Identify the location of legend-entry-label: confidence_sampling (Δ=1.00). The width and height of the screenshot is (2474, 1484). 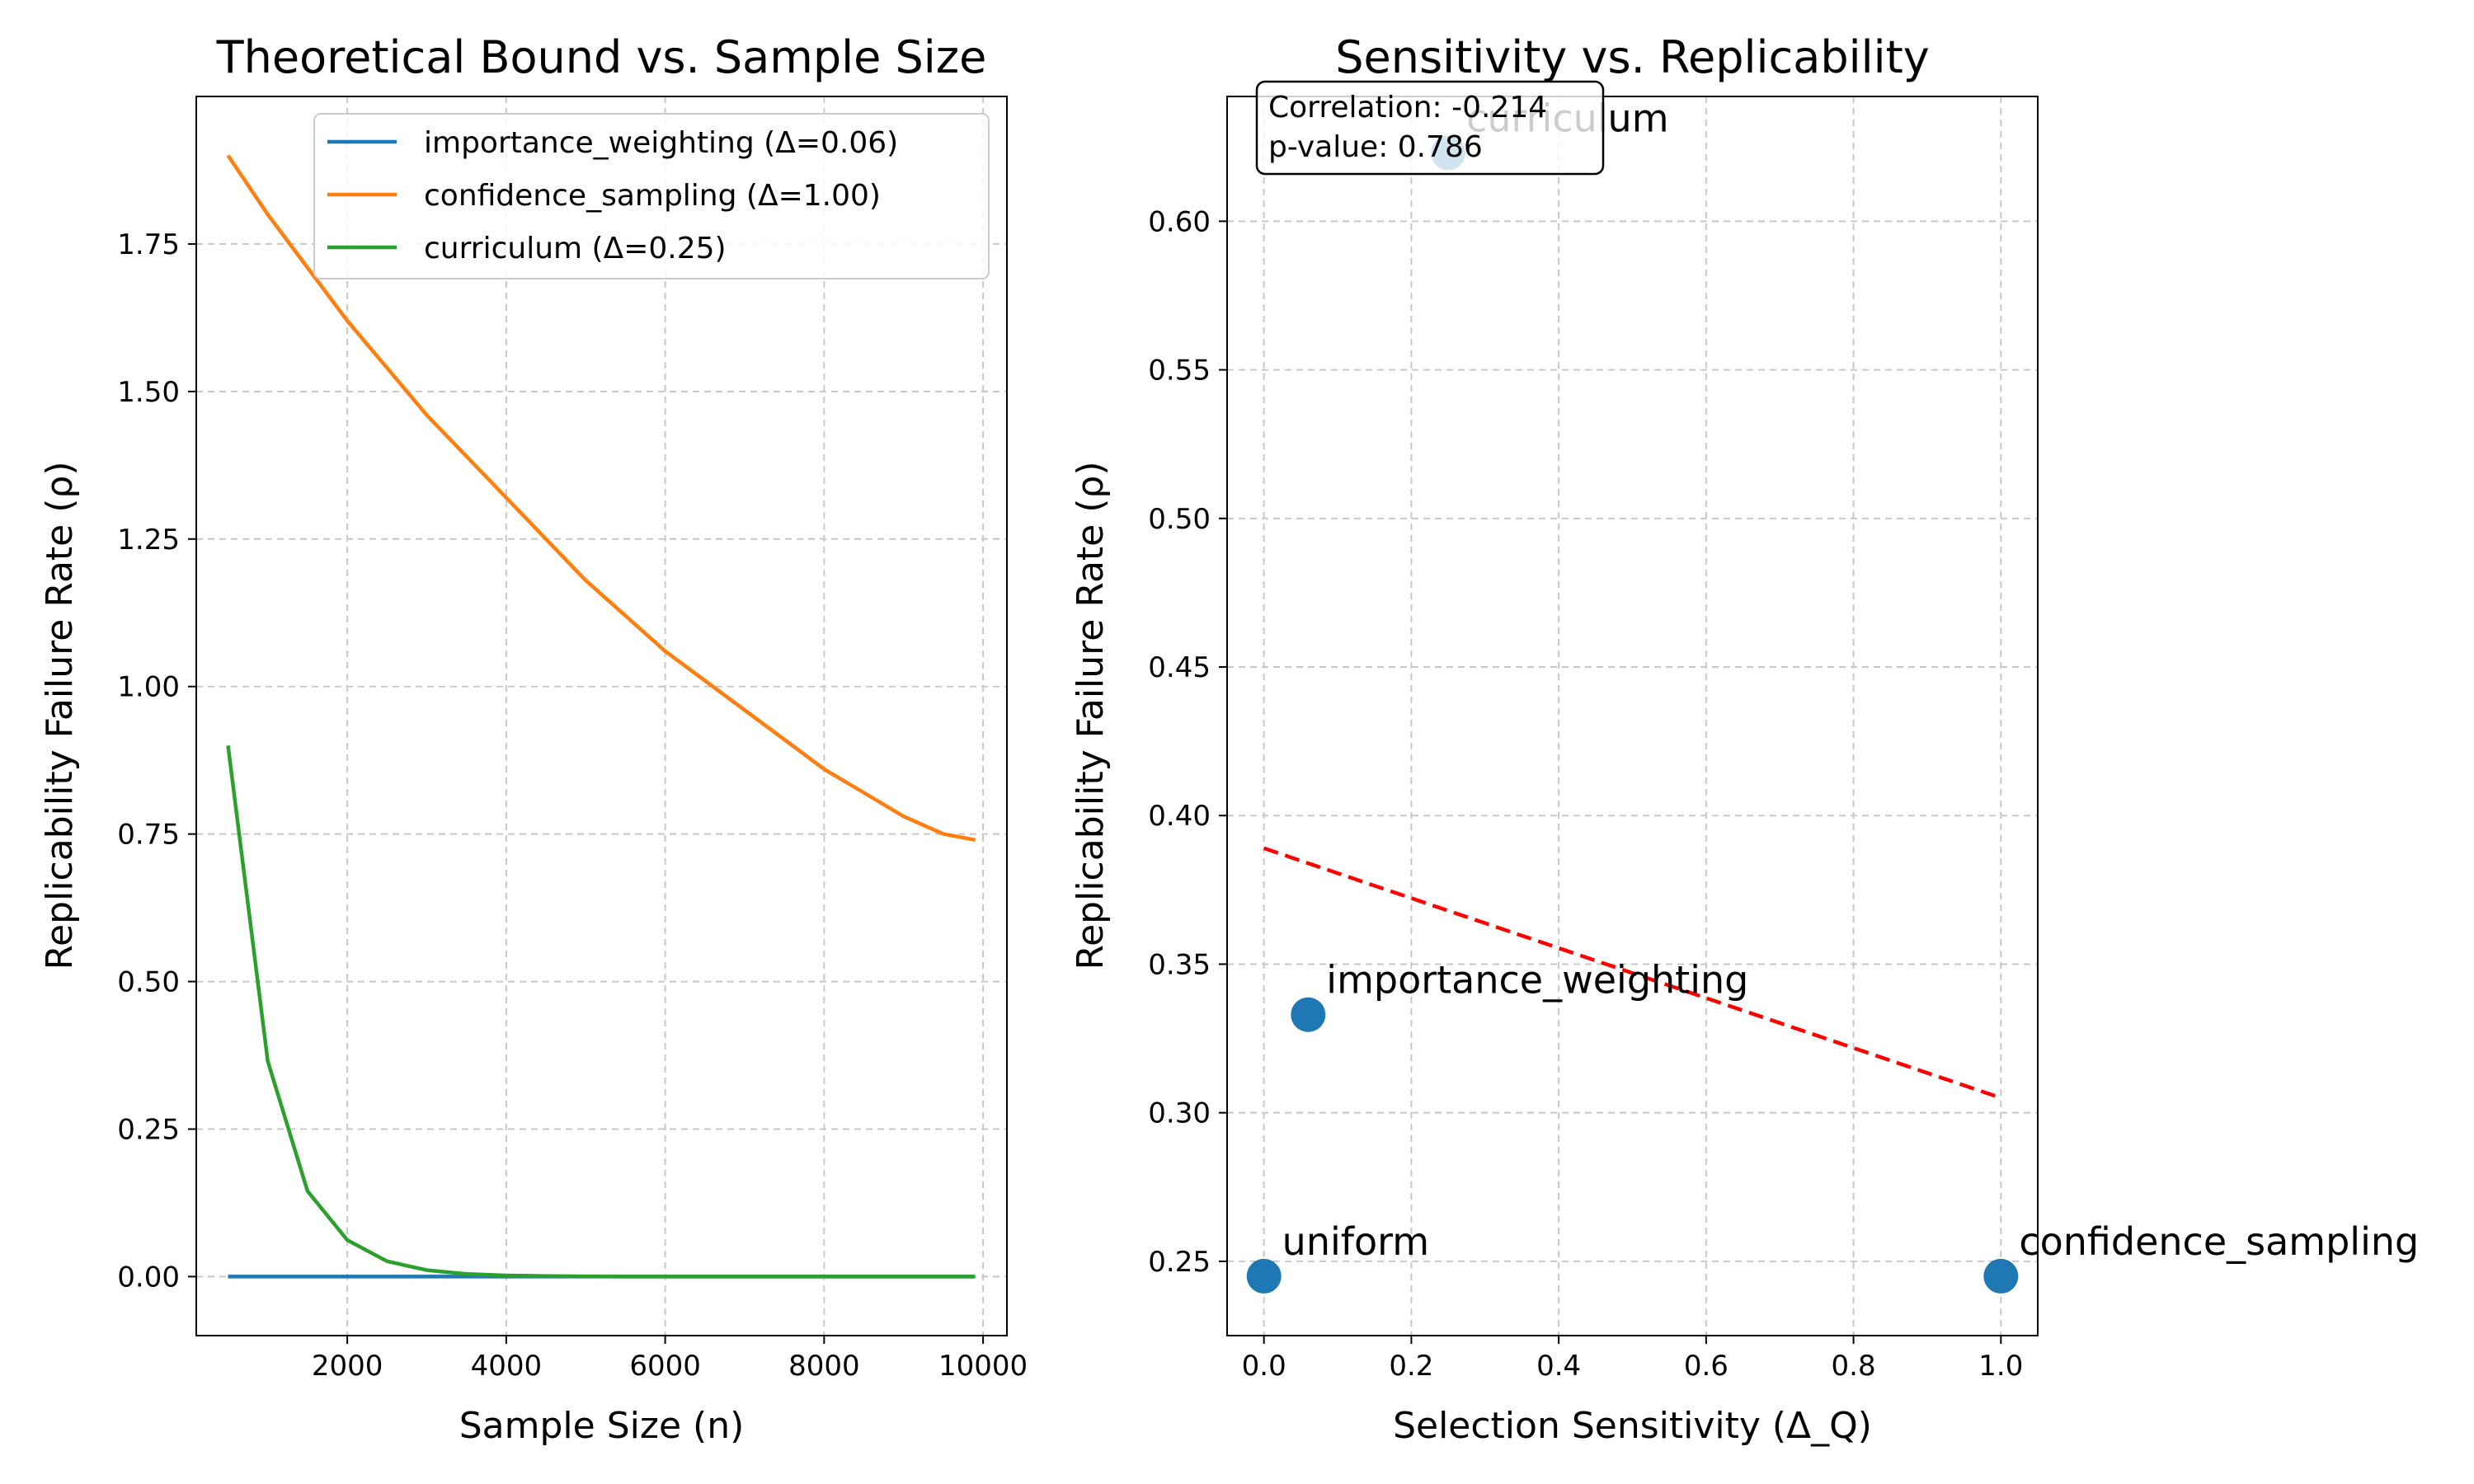
(652, 196).